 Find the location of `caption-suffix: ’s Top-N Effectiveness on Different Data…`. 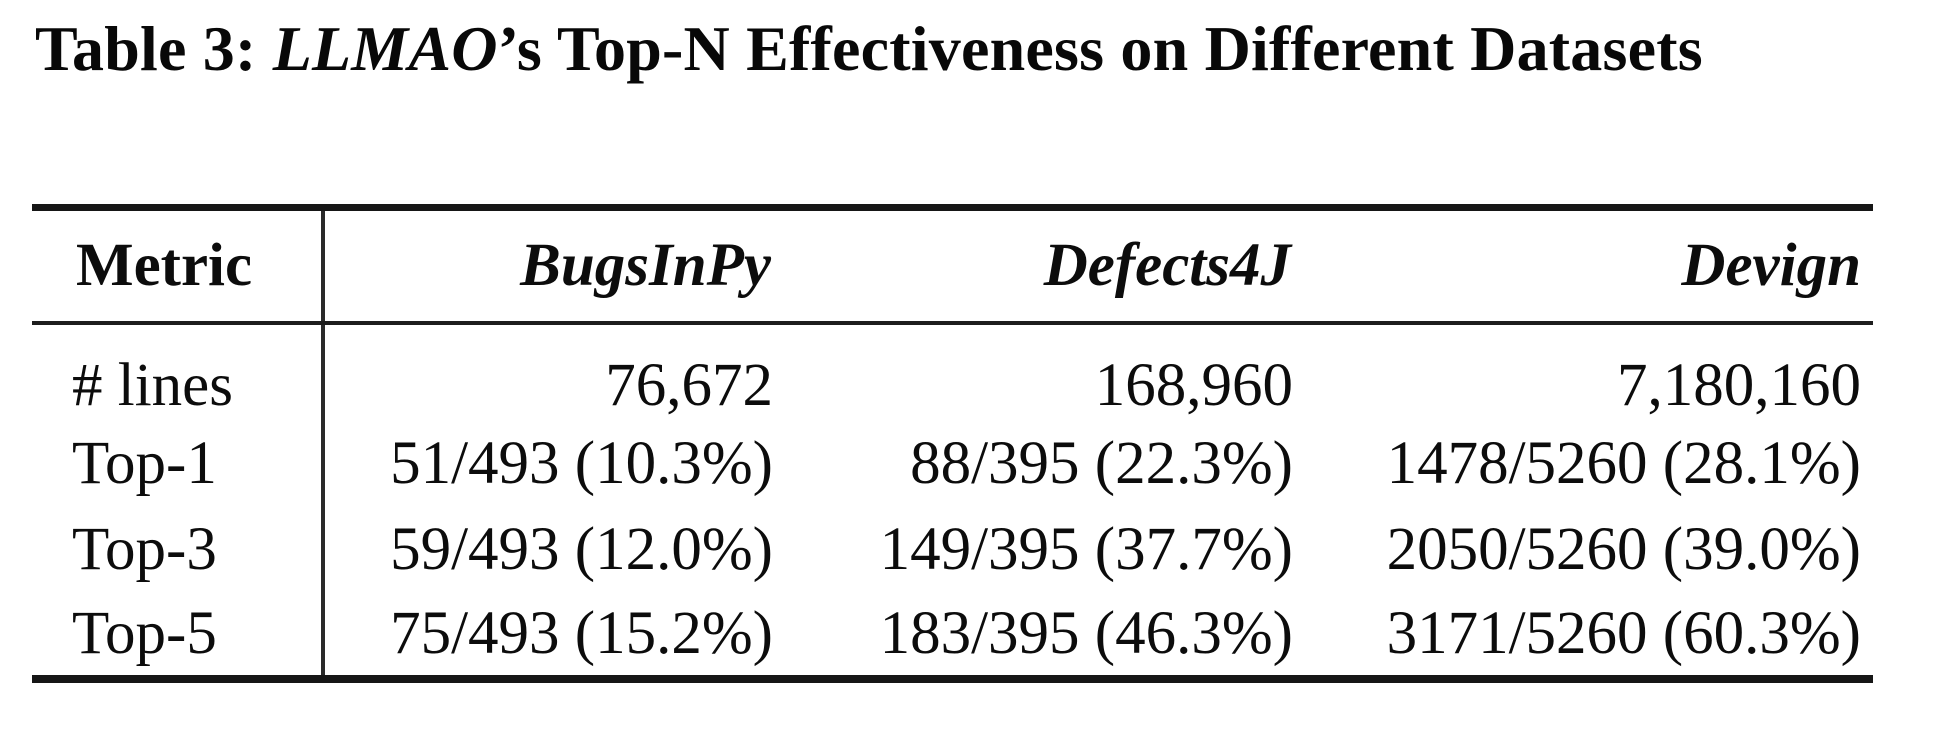

caption-suffix: ’s Top-N Effectiveness on Different Data… is located at coordinates (1100, 48).